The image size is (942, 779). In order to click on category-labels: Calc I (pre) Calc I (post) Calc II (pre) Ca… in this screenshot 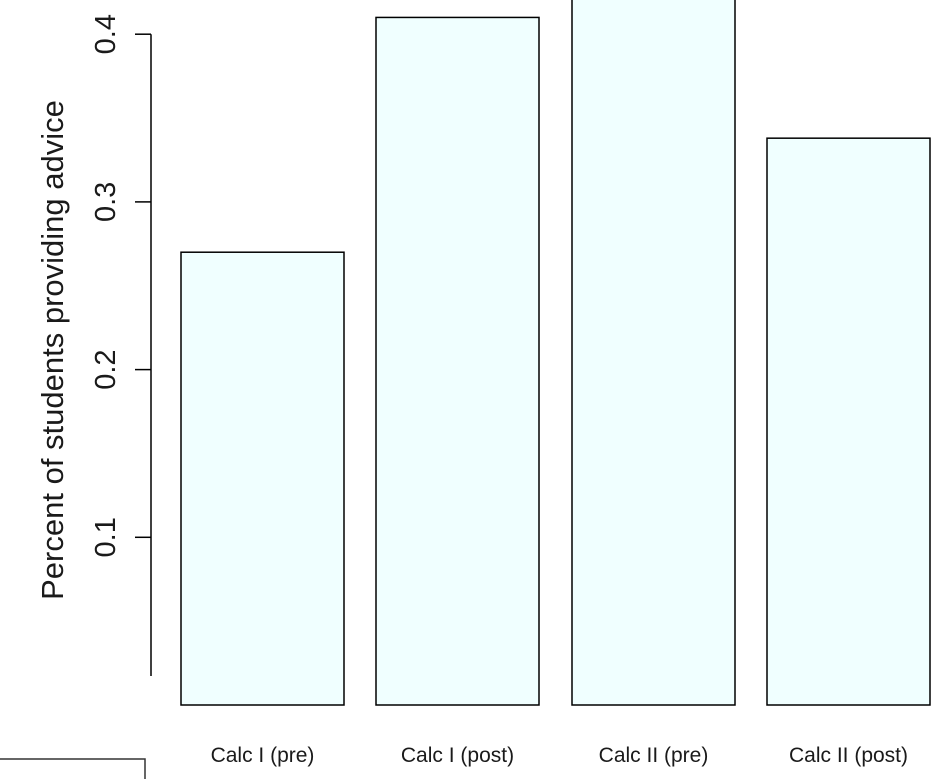, I will do `click(559, 755)`.